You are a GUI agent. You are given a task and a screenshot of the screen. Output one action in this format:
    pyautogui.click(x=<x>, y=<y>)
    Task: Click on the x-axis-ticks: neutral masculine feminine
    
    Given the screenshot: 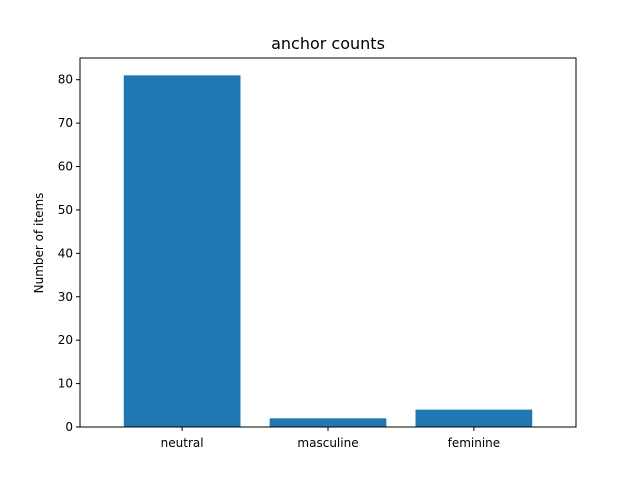 What is the action you would take?
    pyautogui.click(x=331, y=438)
    